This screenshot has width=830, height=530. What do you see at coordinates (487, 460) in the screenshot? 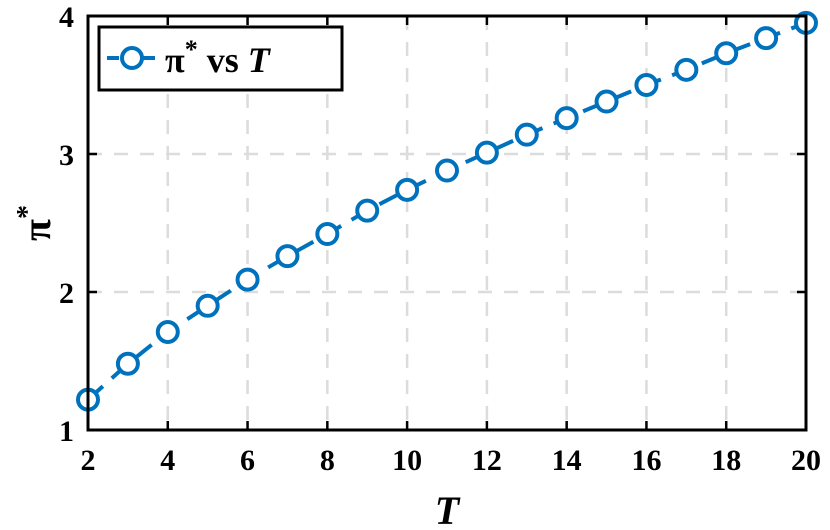
I see `x-tick-label: 12` at bounding box center [487, 460].